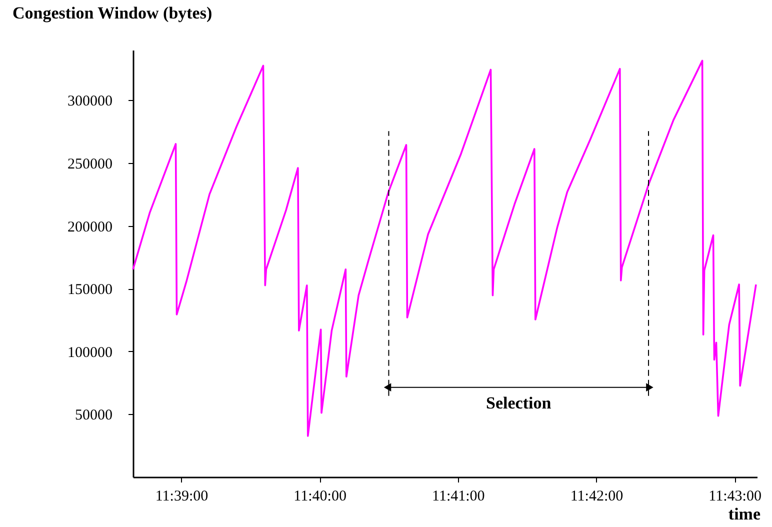  Describe the element at coordinates (90, 227) in the screenshot. I see `y-tick-label: 200000` at that location.